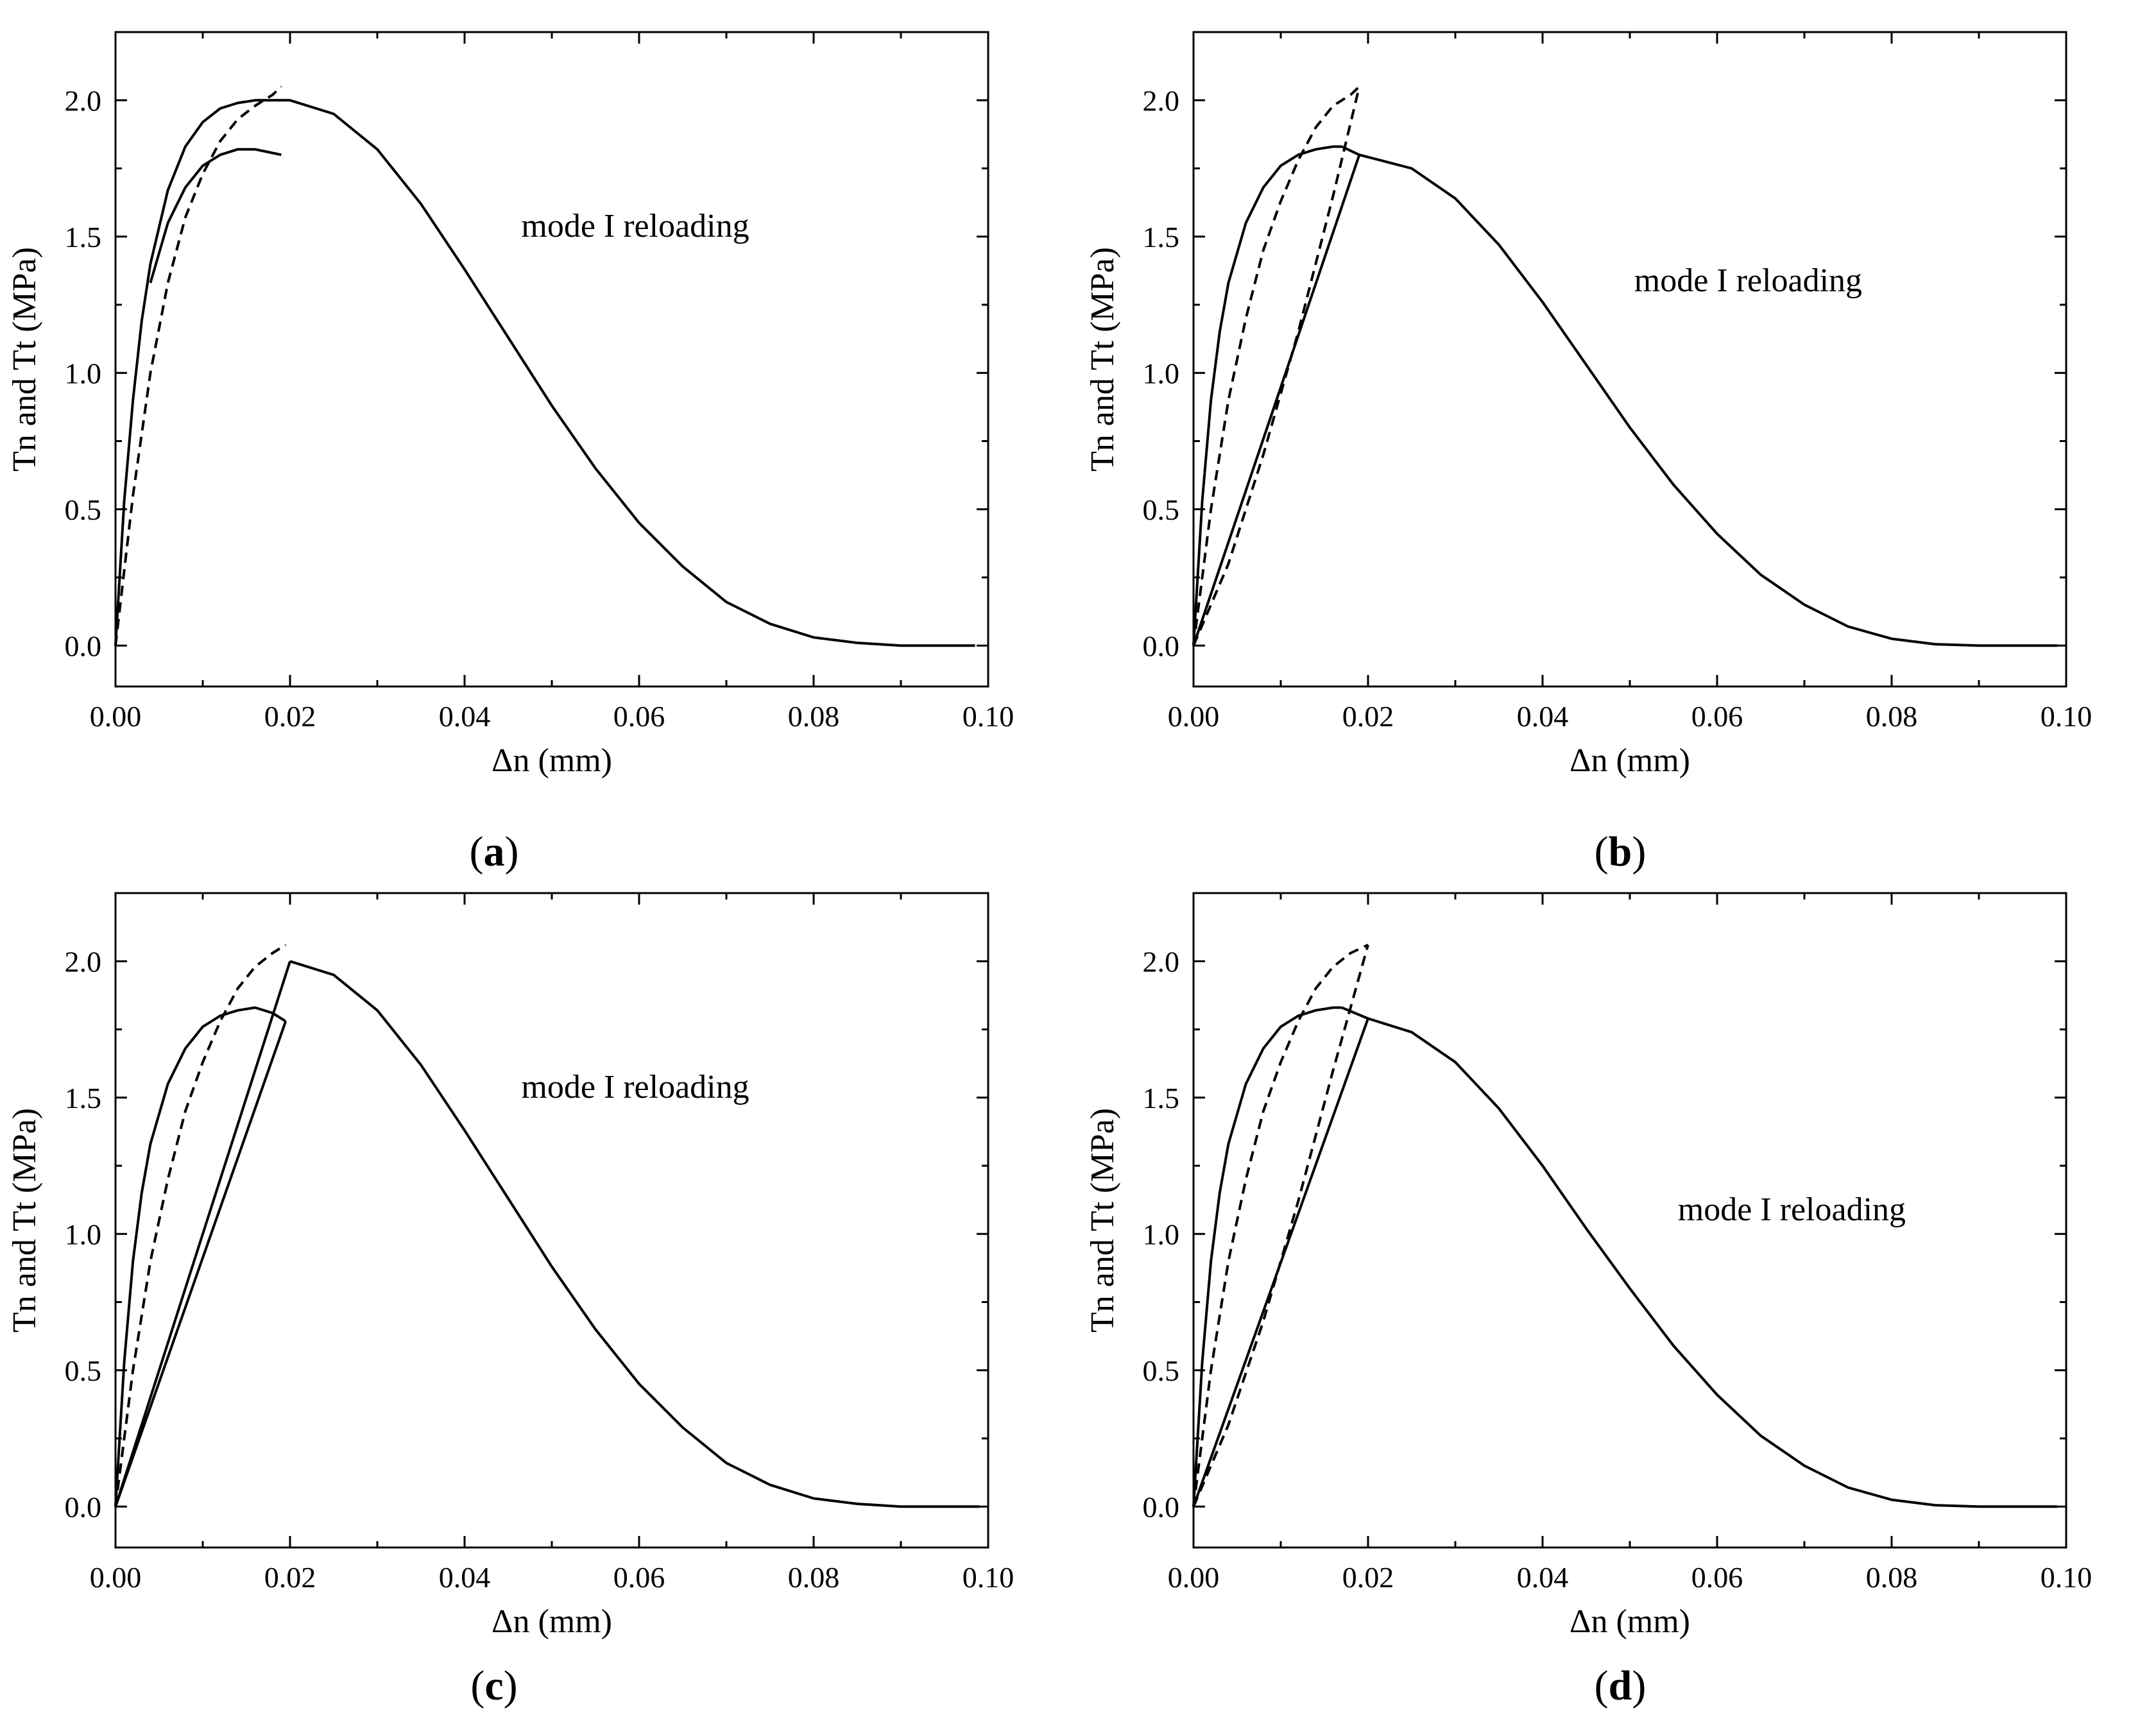 The image size is (2156, 1722). I want to click on series-plateau-connector, so click(1355, 1013).